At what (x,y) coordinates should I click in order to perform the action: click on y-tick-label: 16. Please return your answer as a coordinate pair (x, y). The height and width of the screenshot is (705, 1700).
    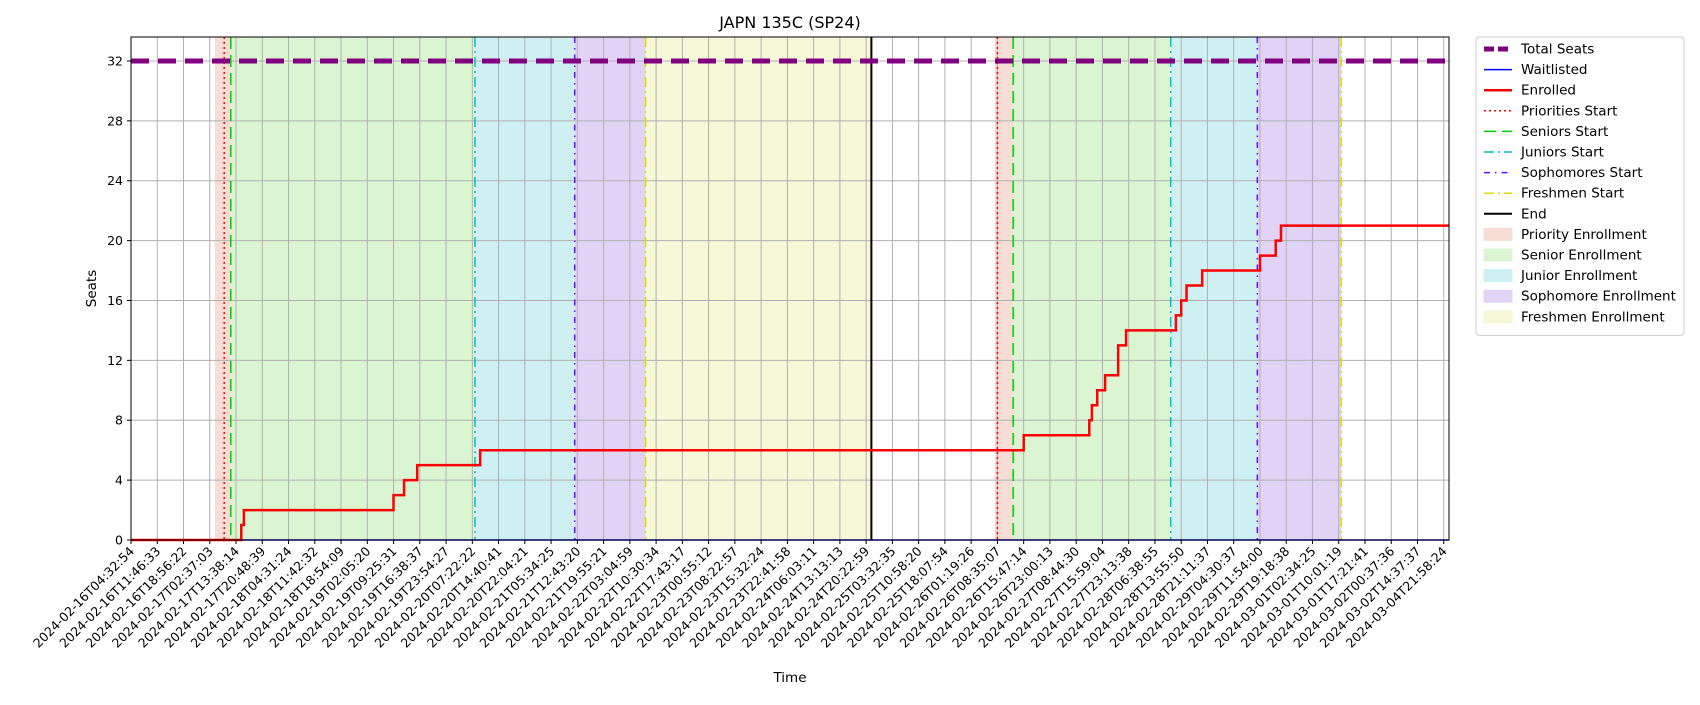
    Looking at the image, I should click on (115, 300).